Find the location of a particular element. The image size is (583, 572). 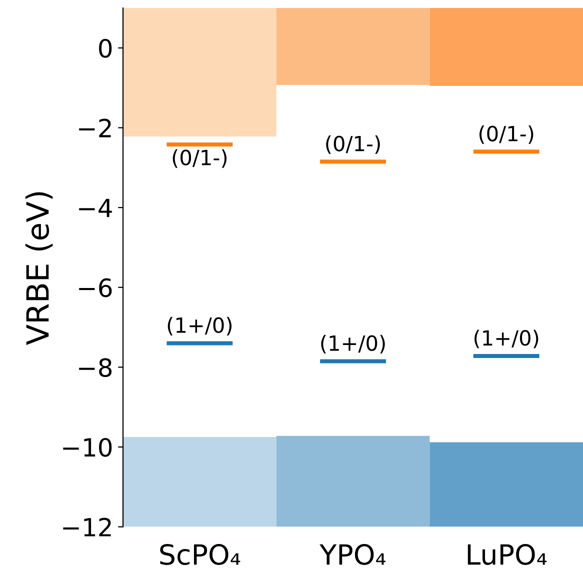

y-tick-label: −8 is located at coordinates (95, 368).